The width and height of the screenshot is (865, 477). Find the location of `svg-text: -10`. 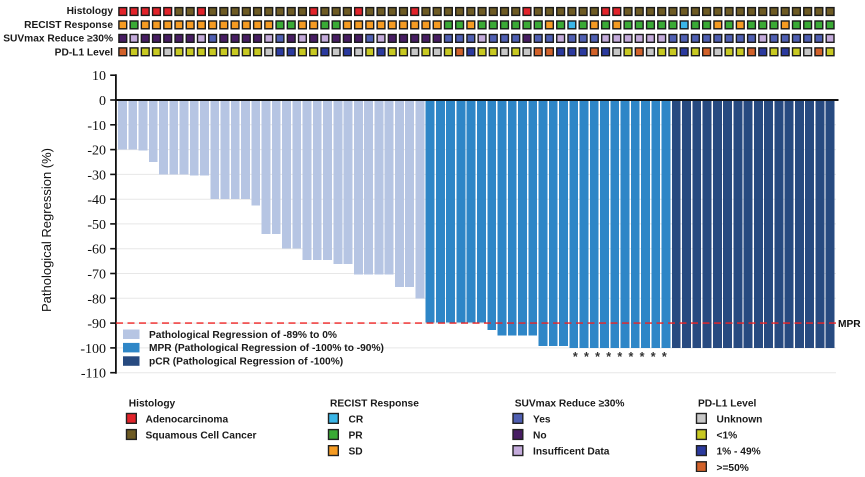

svg-text: -10 is located at coordinates (96, 126).